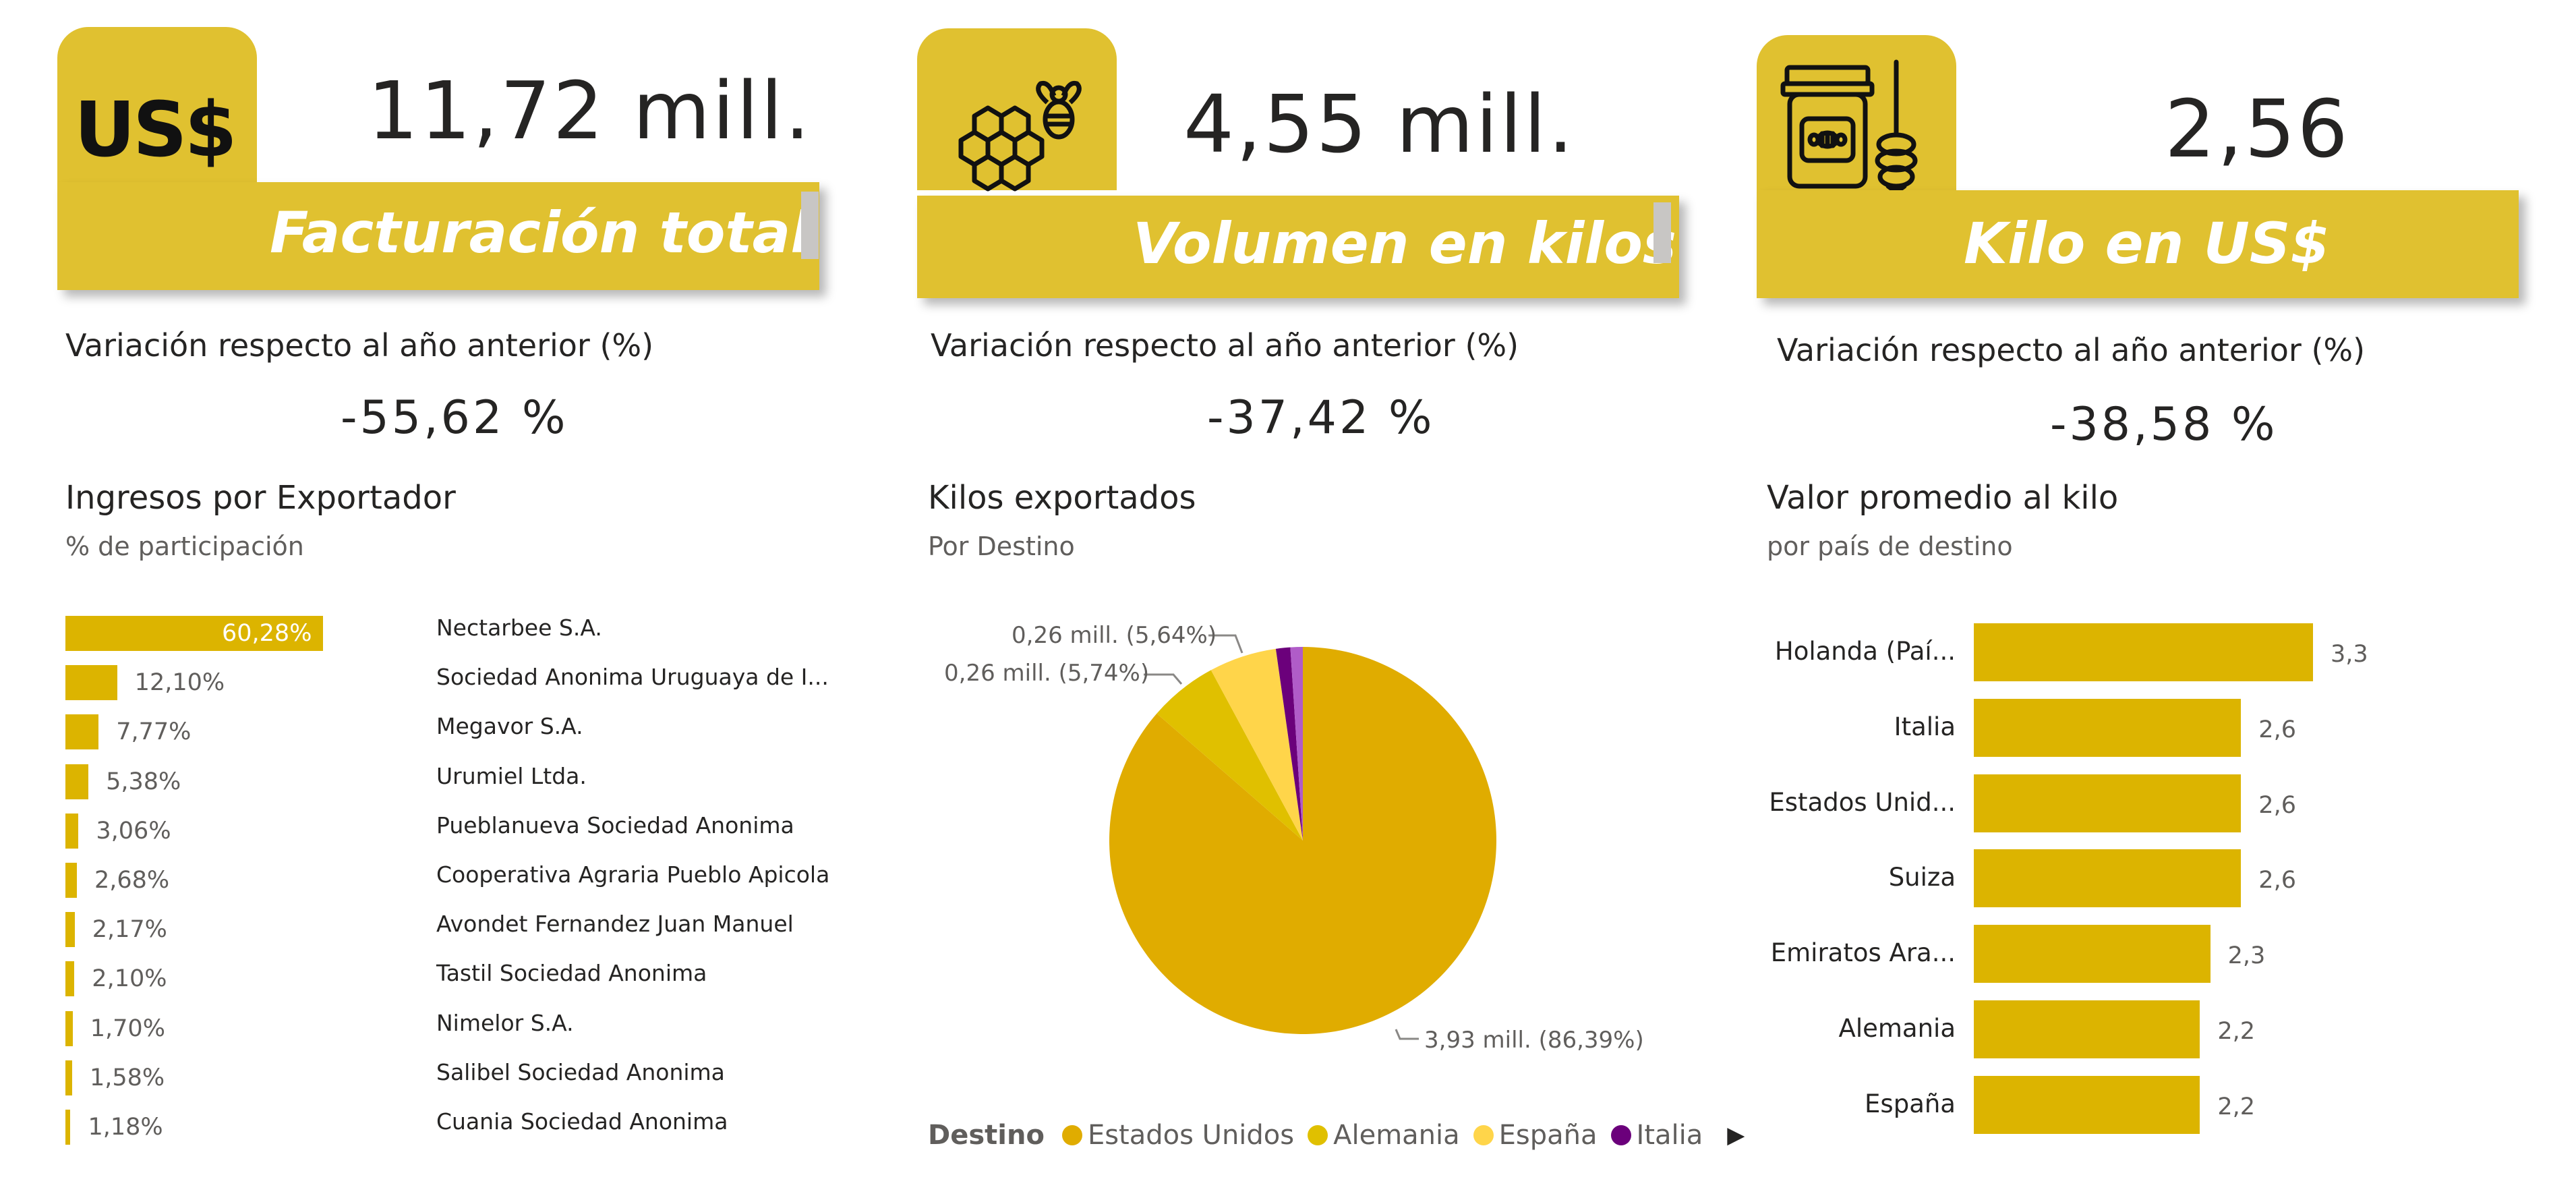  Describe the element at coordinates (129, 979) in the screenshot. I see `exporter-bar-value: 2,10%` at that location.